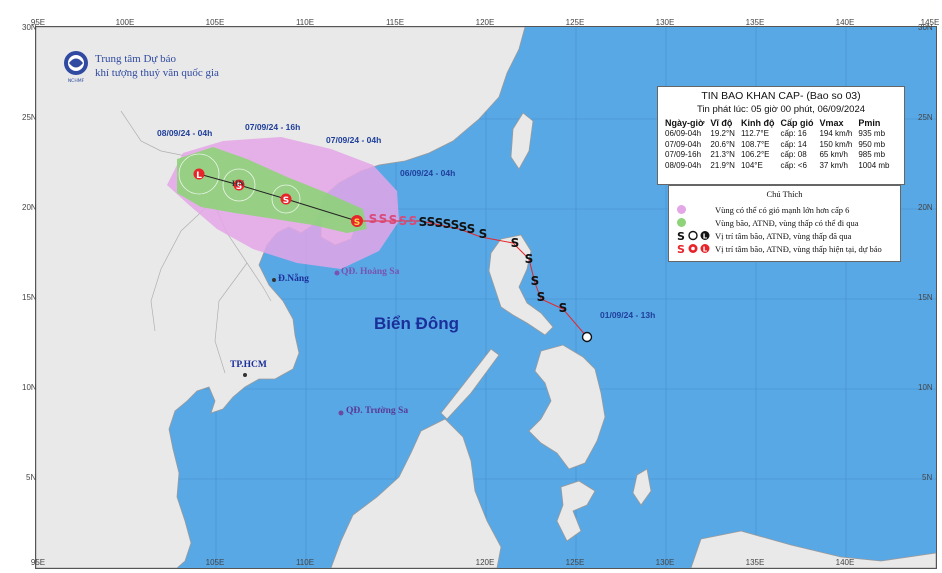  What do you see at coordinates (783, 235) in the screenshot?
I see `legend-label: Vị trí tâm bão, ATNĐ, vùng thấp đã qua` at bounding box center [783, 235].